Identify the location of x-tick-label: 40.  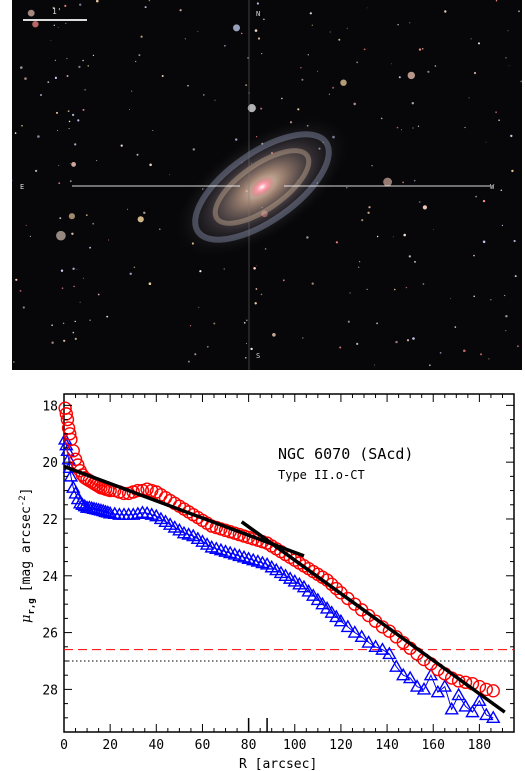
(156, 745).